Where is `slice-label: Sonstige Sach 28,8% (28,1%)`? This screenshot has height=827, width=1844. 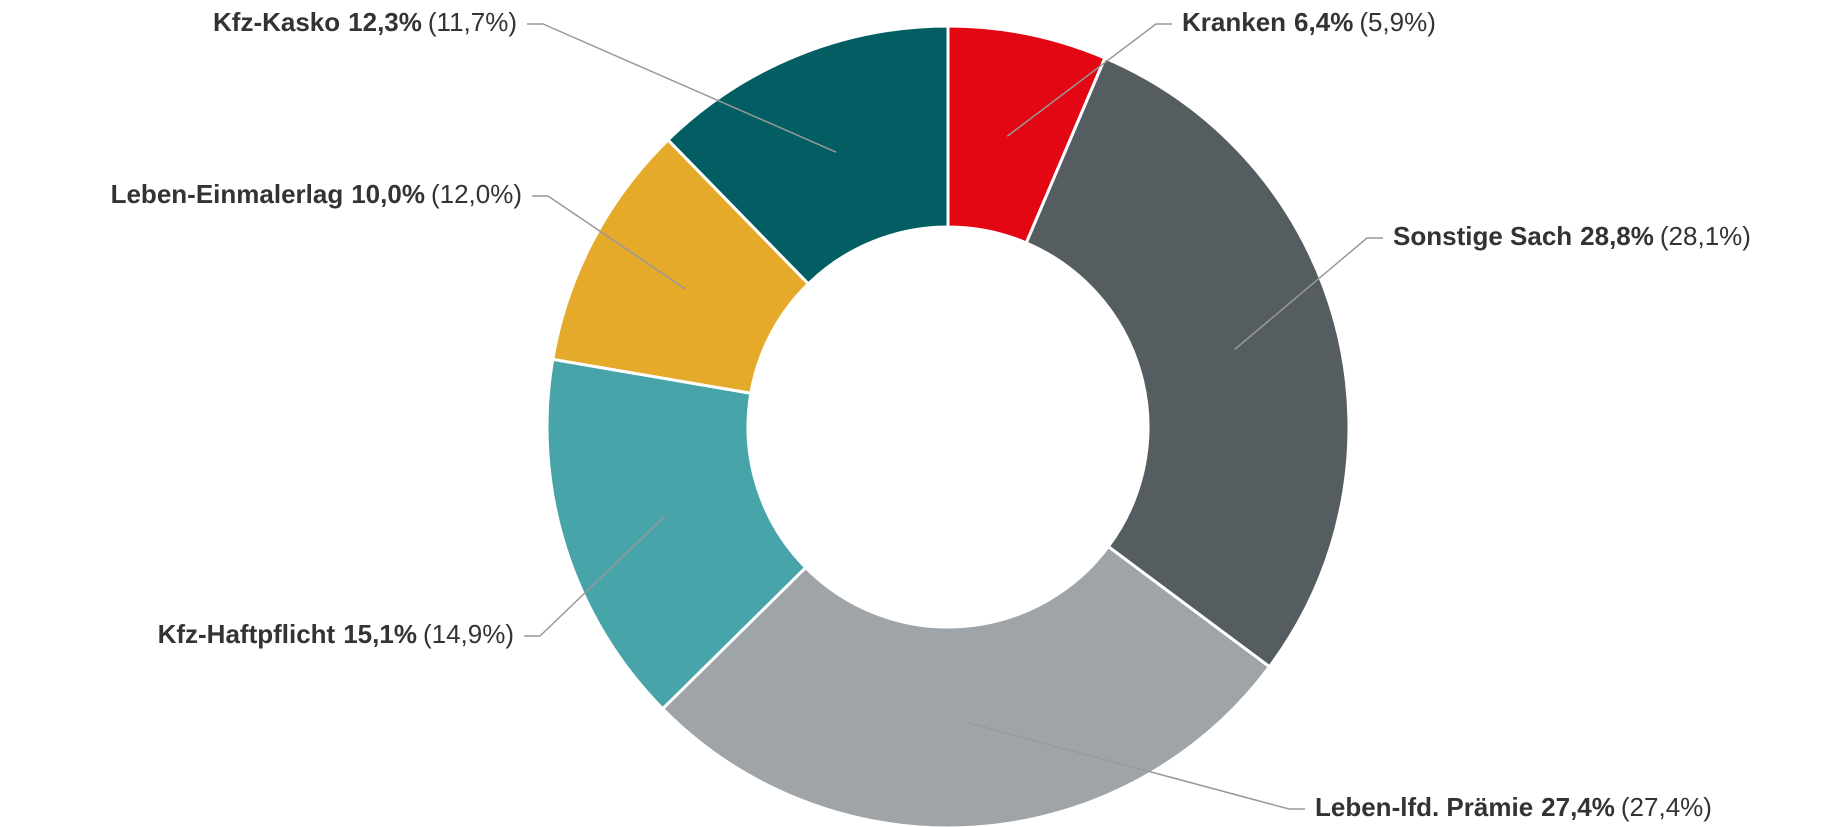
slice-label: Sonstige Sach 28,8% (28,1%) is located at coordinates (1572, 236).